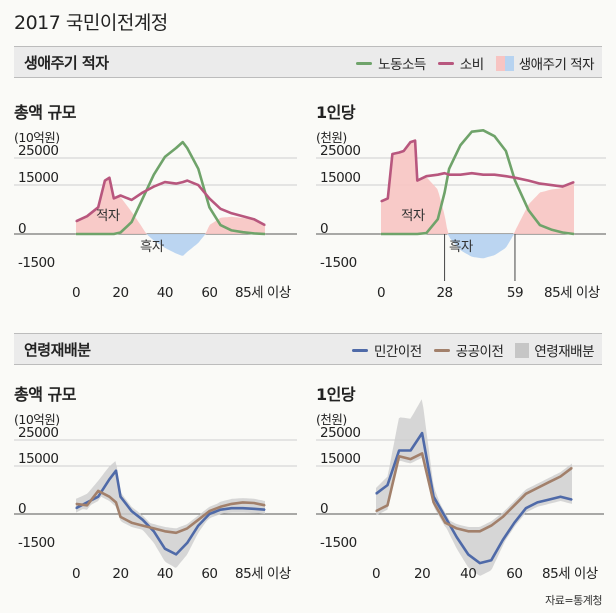 This screenshot has width=616, height=613. I want to click on legend-item-lifecycle-deficit: 생애주기 적자, so click(545, 63).